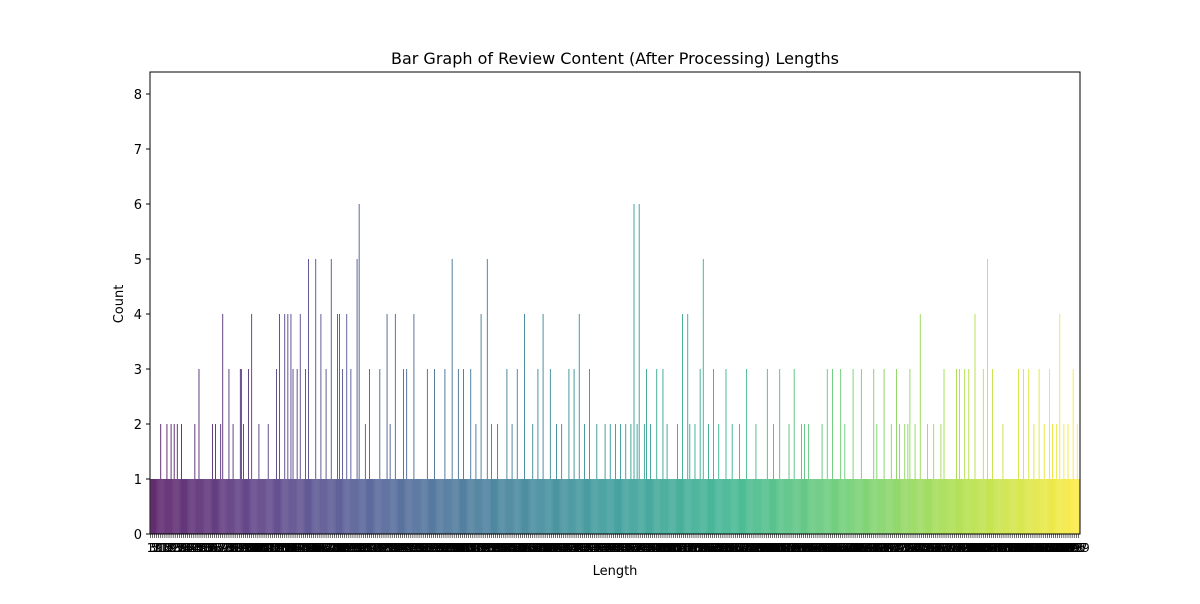  Describe the element at coordinates (390, 548) in the screenshot. I see `x-tick-label: 233` at that location.